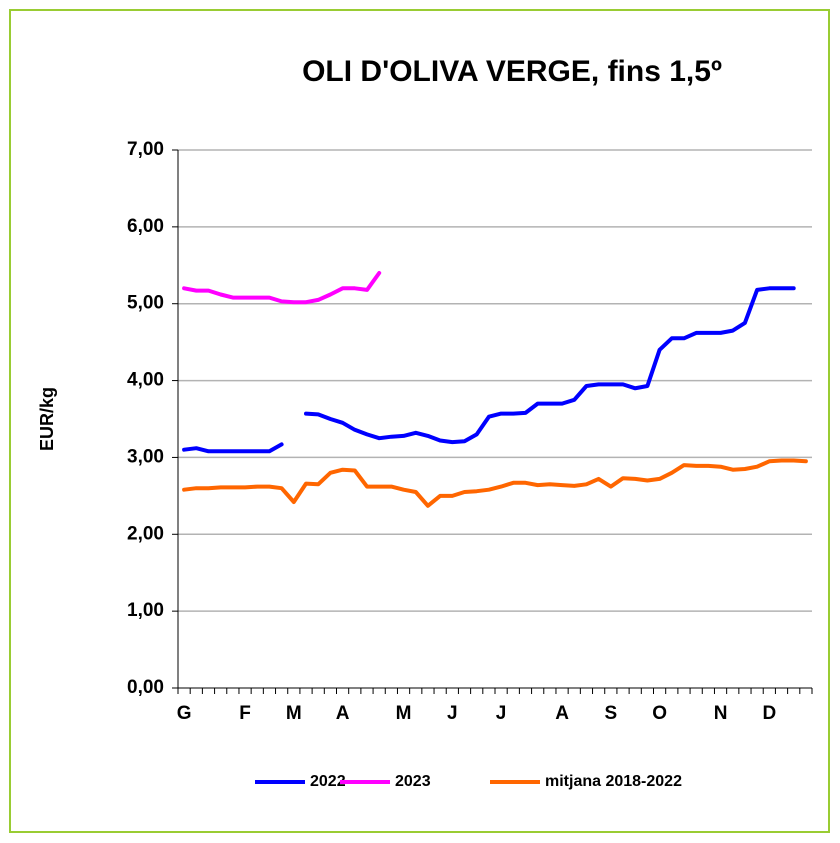  I want to click on y-tick-label: 5,00, so click(145, 303).